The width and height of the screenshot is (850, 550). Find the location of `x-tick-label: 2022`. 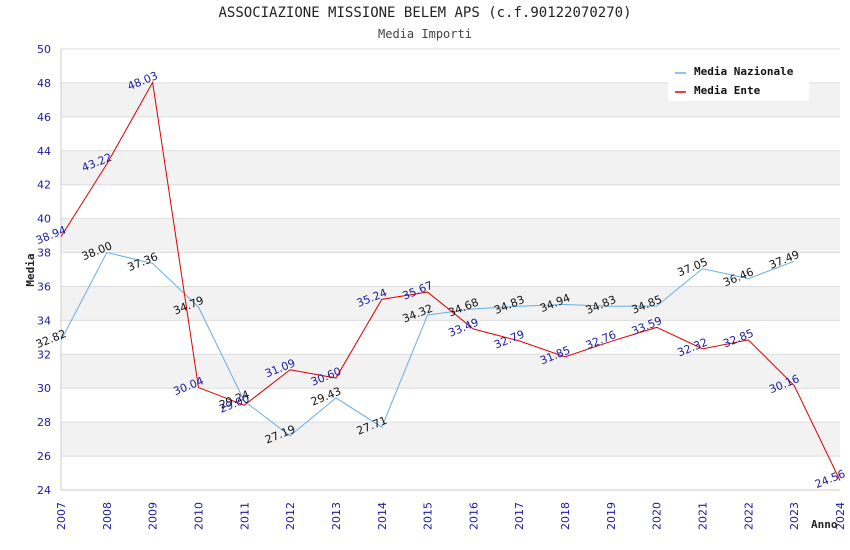

x-tick-label: 2022 is located at coordinates (748, 516).